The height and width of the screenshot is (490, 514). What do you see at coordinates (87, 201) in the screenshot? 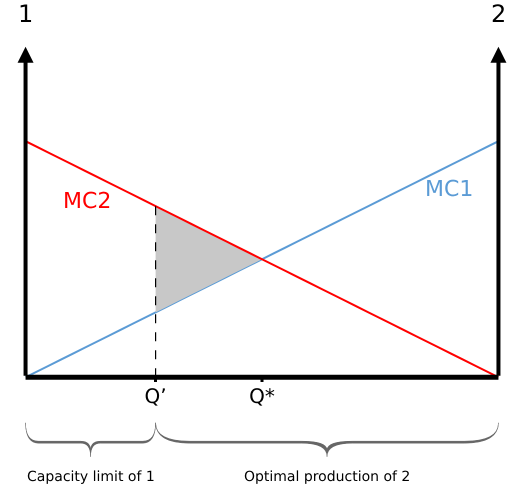
I see `series-label: MC2` at bounding box center [87, 201].